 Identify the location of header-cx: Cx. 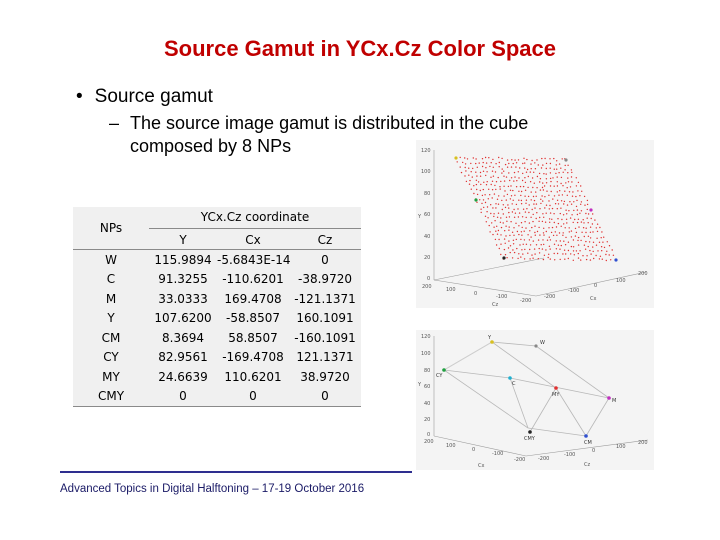
(253, 240).